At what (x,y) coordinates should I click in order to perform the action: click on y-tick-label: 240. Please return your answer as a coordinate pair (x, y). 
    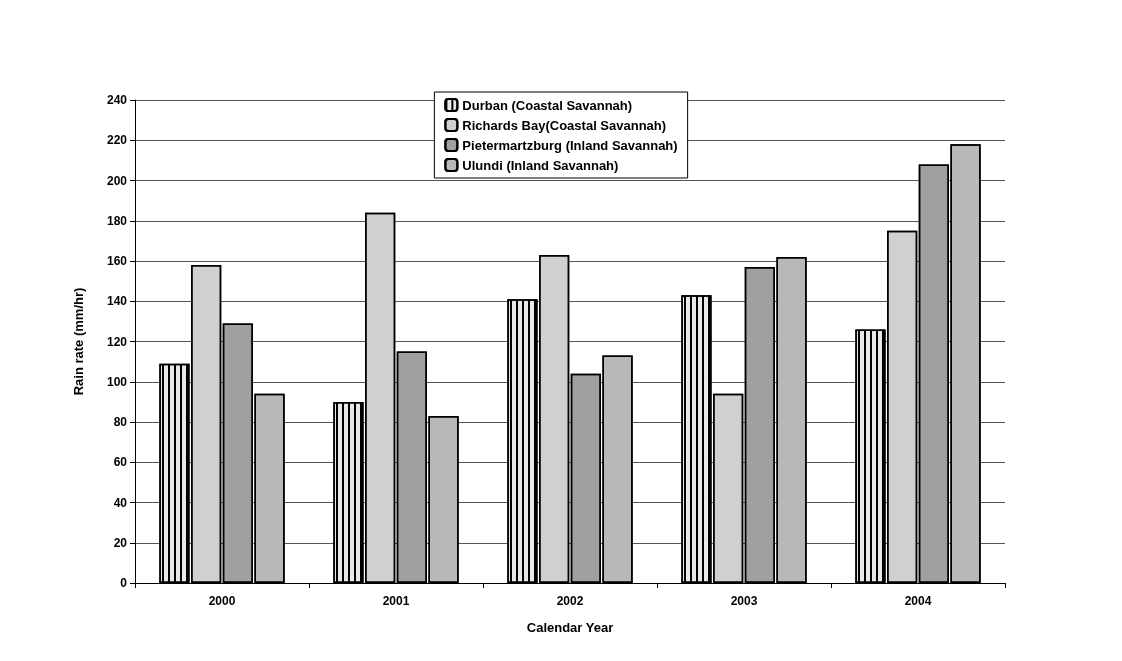
    Looking at the image, I should click on (117, 100).